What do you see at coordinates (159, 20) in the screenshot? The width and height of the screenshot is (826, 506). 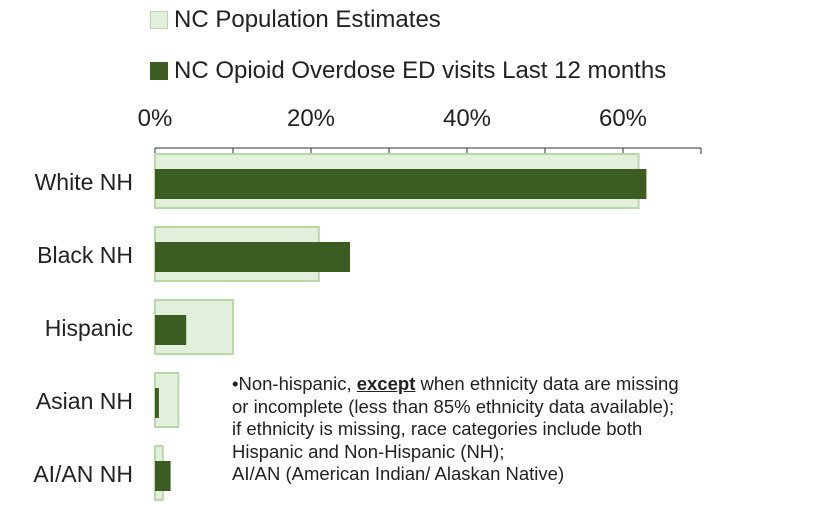 I see `legend-swatch-population` at bounding box center [159, 20].